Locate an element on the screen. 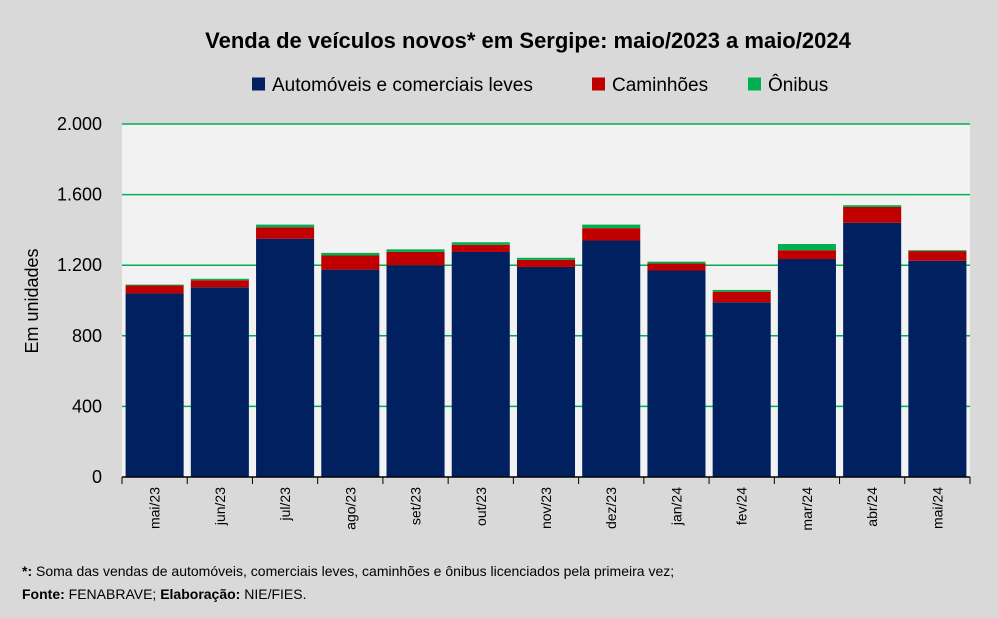 This screenshot has height=618, width=998. x-tick-label: mai/24 is located at coordinates (937, 508).